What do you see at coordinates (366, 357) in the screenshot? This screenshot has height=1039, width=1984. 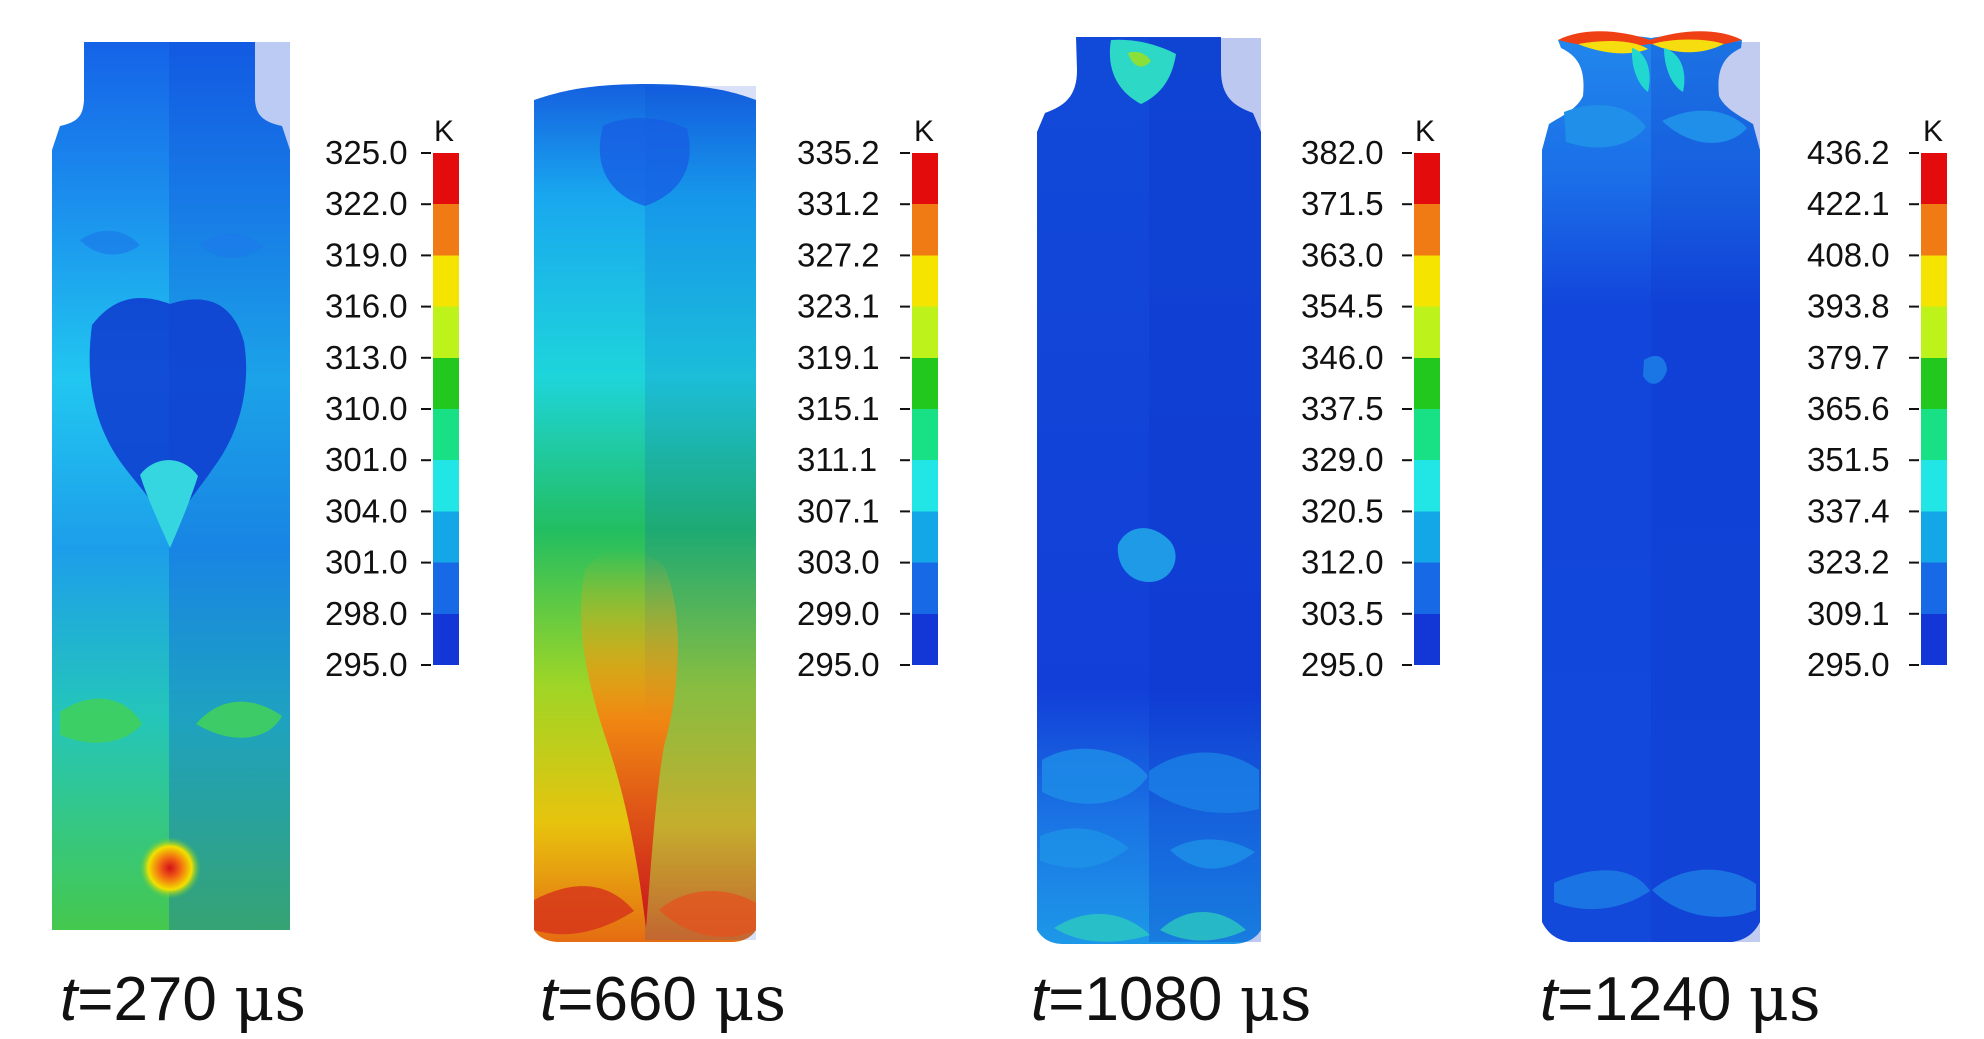 I see `legend-value-panel-1: 313.0` at bounding box center [366, 357].